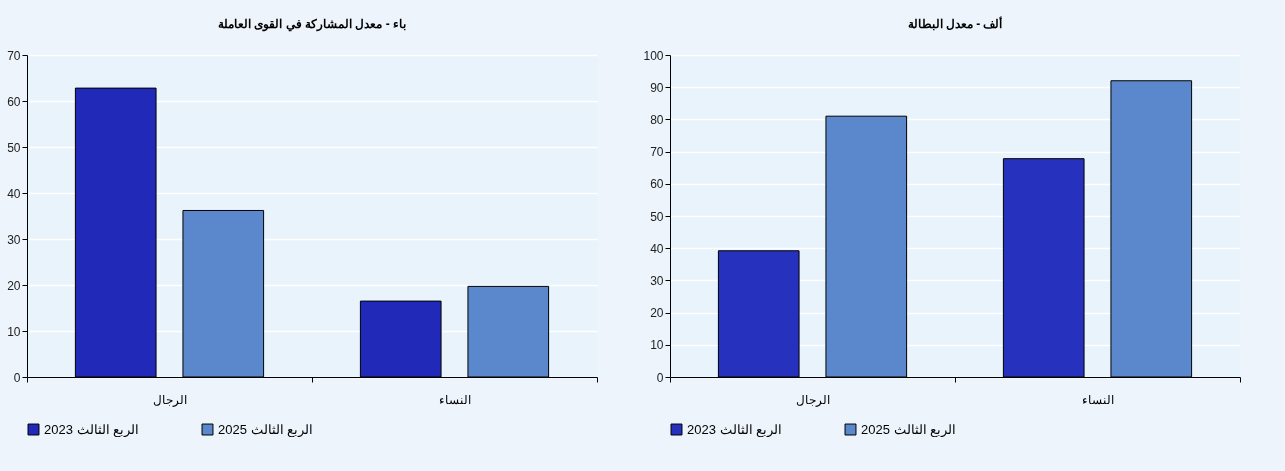 This screenshot has height=471, width=1285. I want to click on chart-title: باء - معدل المشاركة في القوى العاملة, so click(312, 24).